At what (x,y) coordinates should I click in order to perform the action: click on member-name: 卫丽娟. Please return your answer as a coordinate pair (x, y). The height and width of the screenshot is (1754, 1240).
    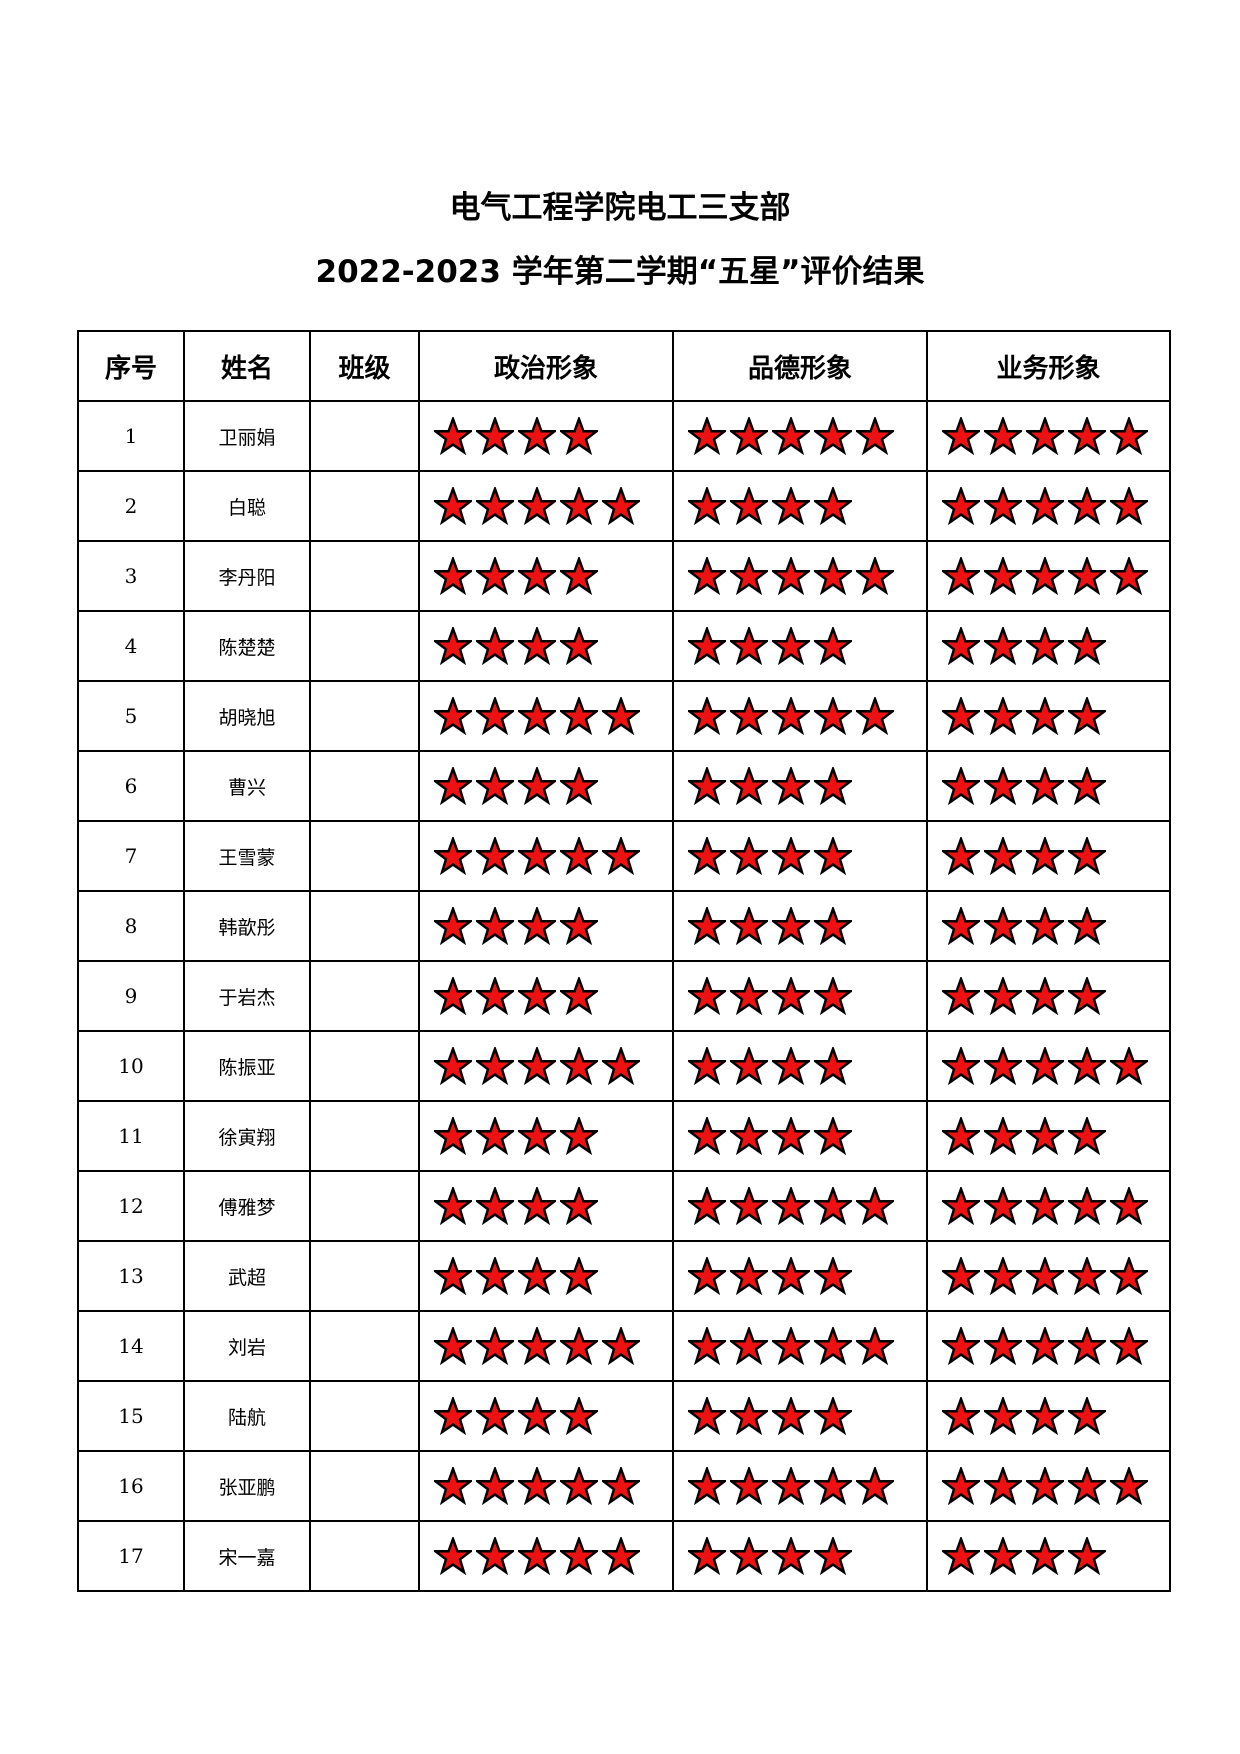
    Looking at the image, I should click on (247, 436).